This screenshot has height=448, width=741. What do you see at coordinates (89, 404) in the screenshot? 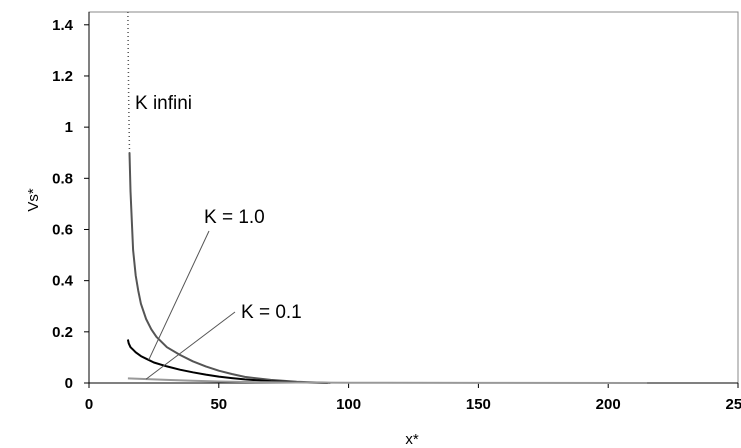
I see `x-tick-label: 0` at bounding box center [89, 404].